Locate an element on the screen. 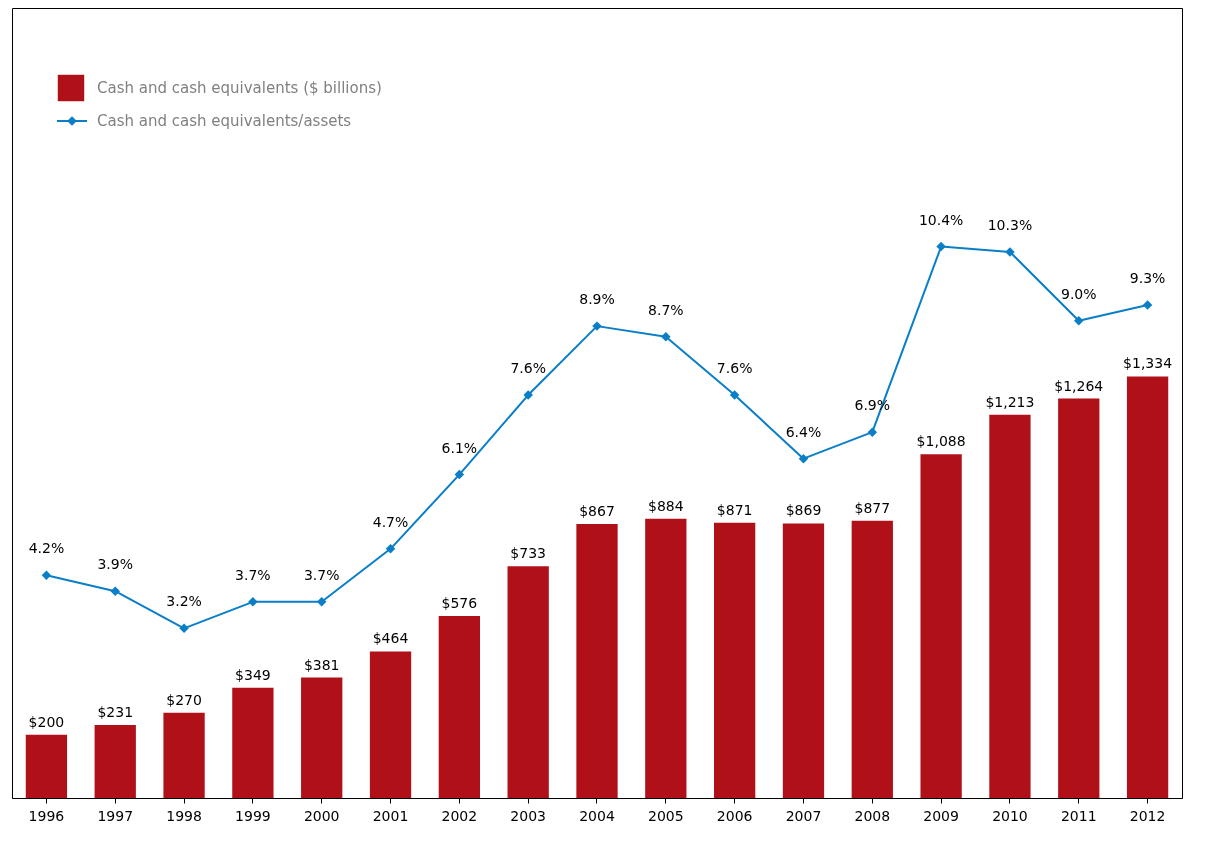 The width and height of the screenshot is (1215, 862). x-tick-label: 2005 is located at coordinates (666, 815).